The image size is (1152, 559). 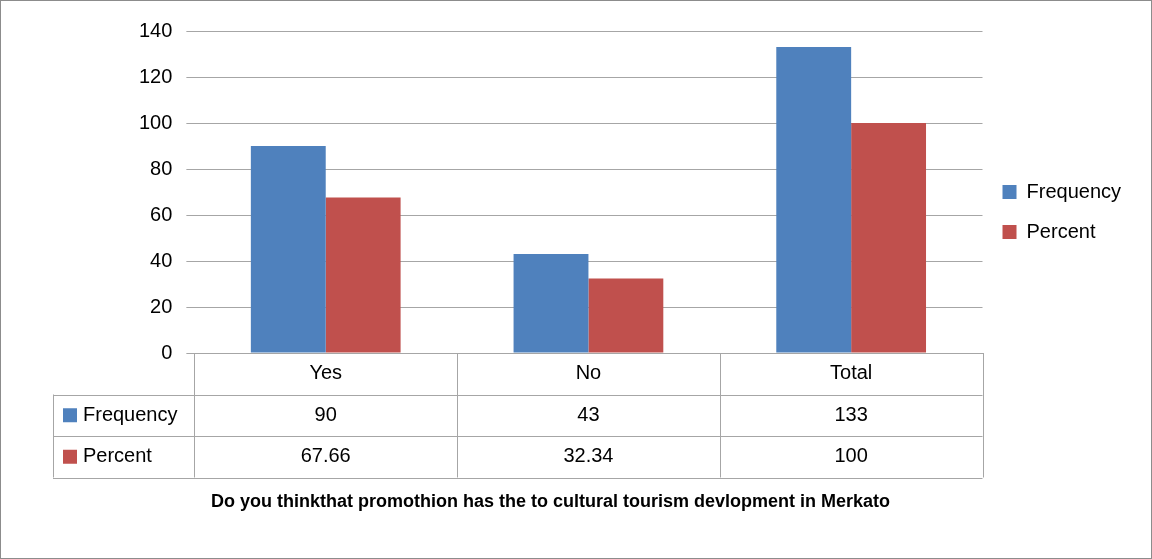 What do you see at coordinates (551, 501) in the screenshot?
I see `text: Do you thinkthat promothion has the to cultural tourism devlopment in Merkato` at bounding box center [551, 501].